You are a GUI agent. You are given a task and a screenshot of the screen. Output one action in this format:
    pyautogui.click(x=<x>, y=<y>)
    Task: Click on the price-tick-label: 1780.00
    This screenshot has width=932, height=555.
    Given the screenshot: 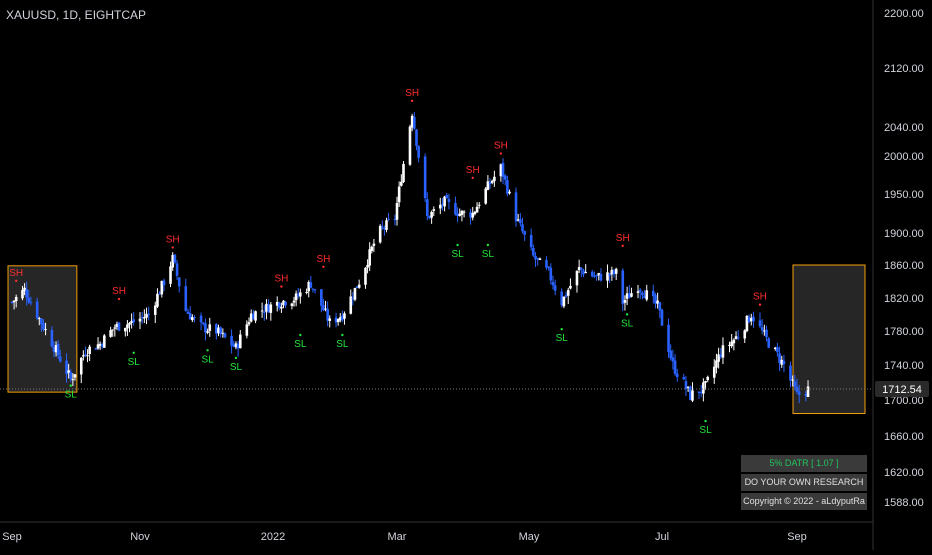 What is the action you would take?
    pyautogui.click(x=904, y=332)
    